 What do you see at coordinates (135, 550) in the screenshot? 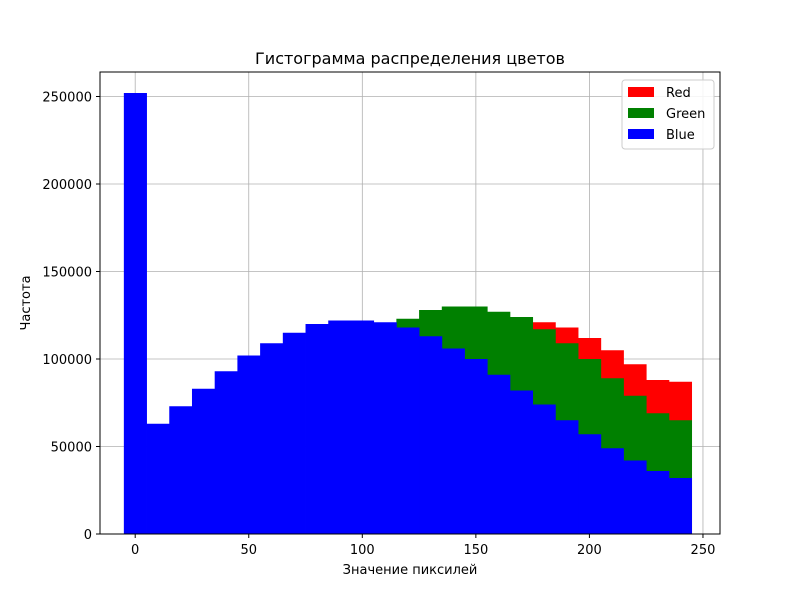
I see `x-tick-label: 0` at bounding box center [135, 550].